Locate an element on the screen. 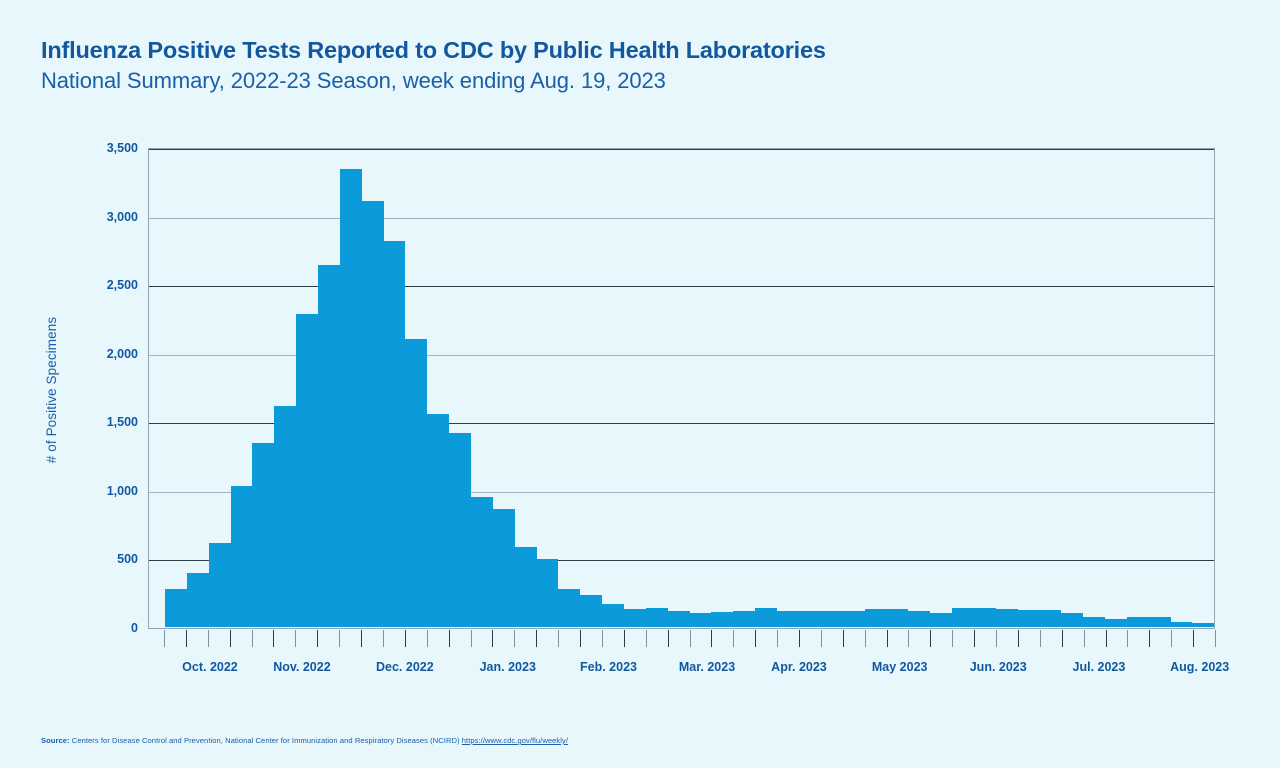 This screenshot has height=768, width=1280. x-month-label: Jun. 2023 is located at coordinates (998, 667).